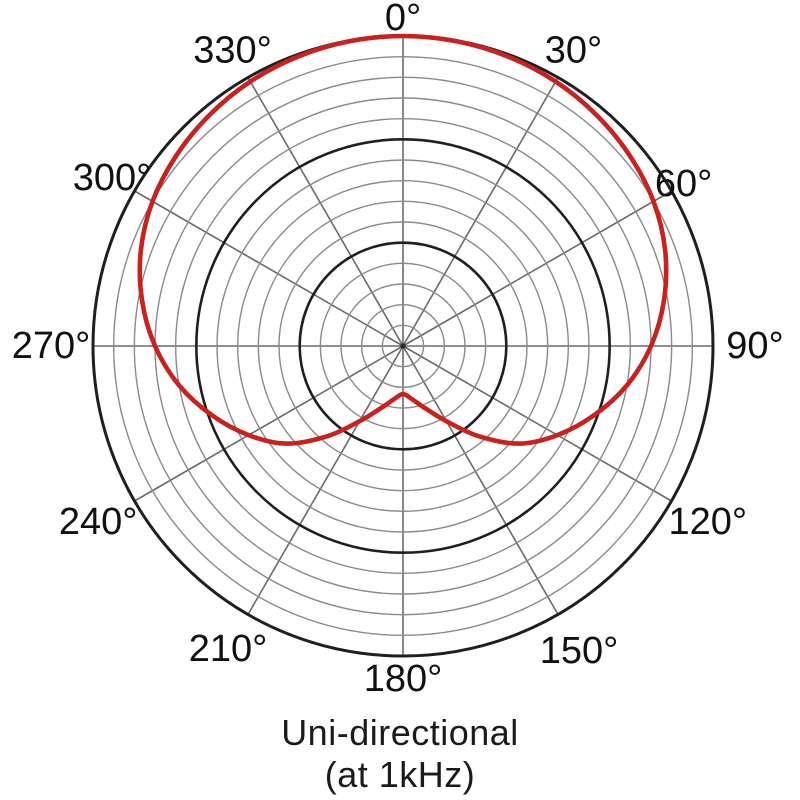 The image size is (800, 800). Describe the element at coordinates (403, 679) in the screenshot. I see `angle-tick-label: 180°` at that location.